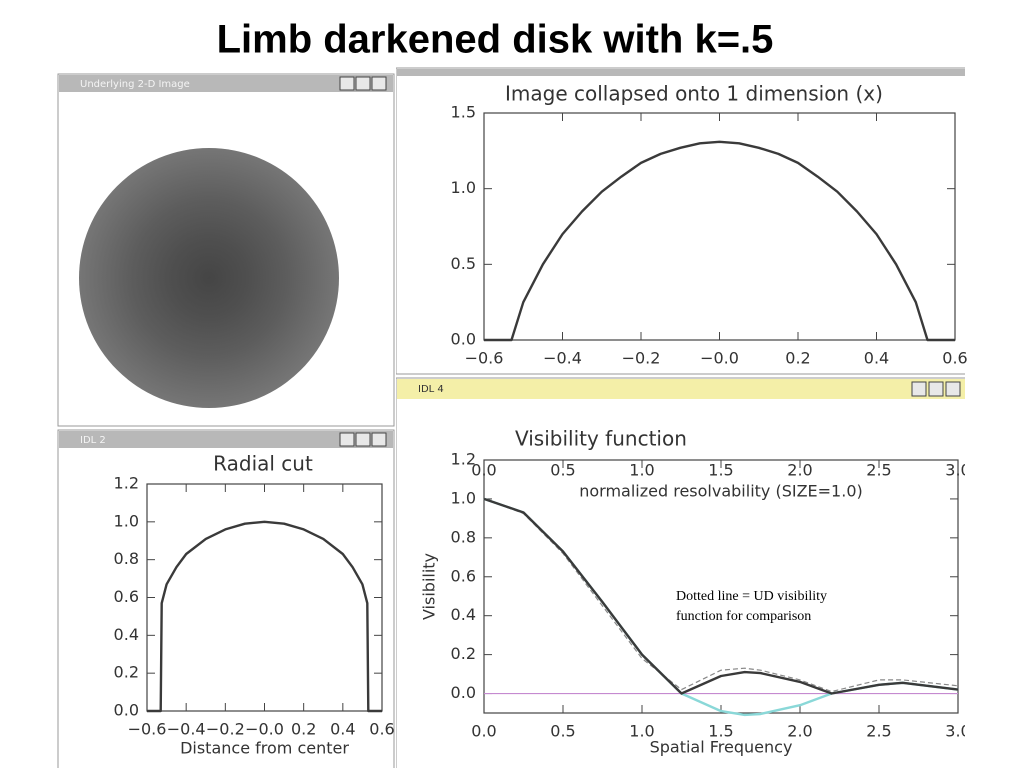  I want to click on x-tick-label: 1.5, so click(720, 731).